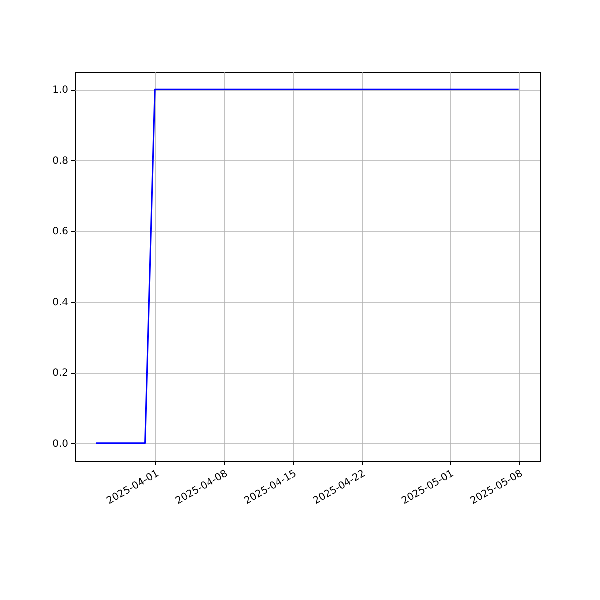 This screenshot has height=600, width=600. What do you see at coordinates (60, 444) in the screenshot?
I see `y-tick-label: 0.0` at bounding box center [60, 444].